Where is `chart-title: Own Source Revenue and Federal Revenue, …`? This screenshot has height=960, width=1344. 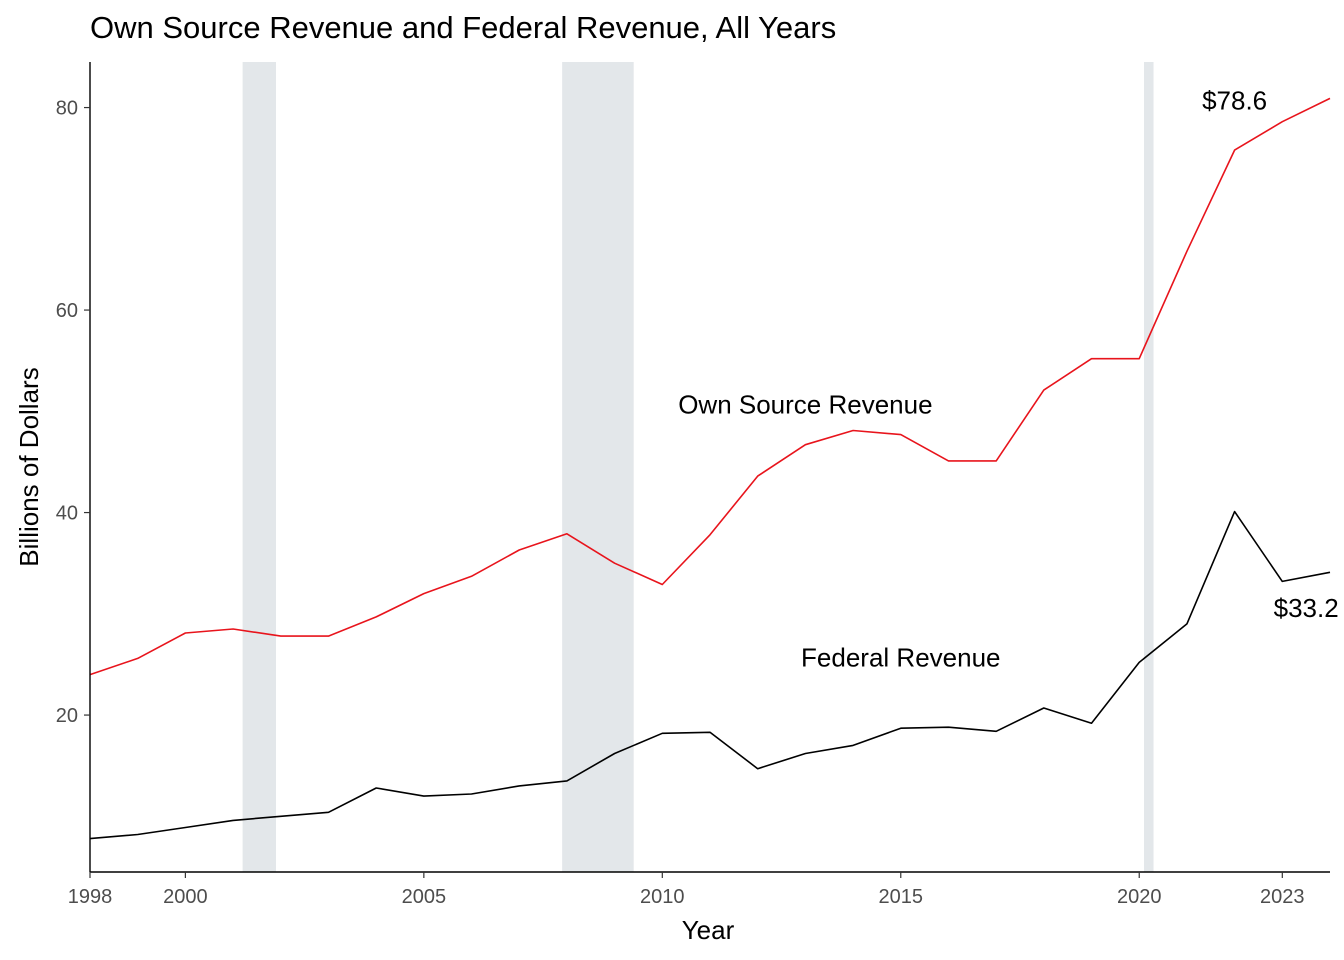
chart-title: Own Source Revenue and Federal Revenue, … is located at coordinates (463, 27).